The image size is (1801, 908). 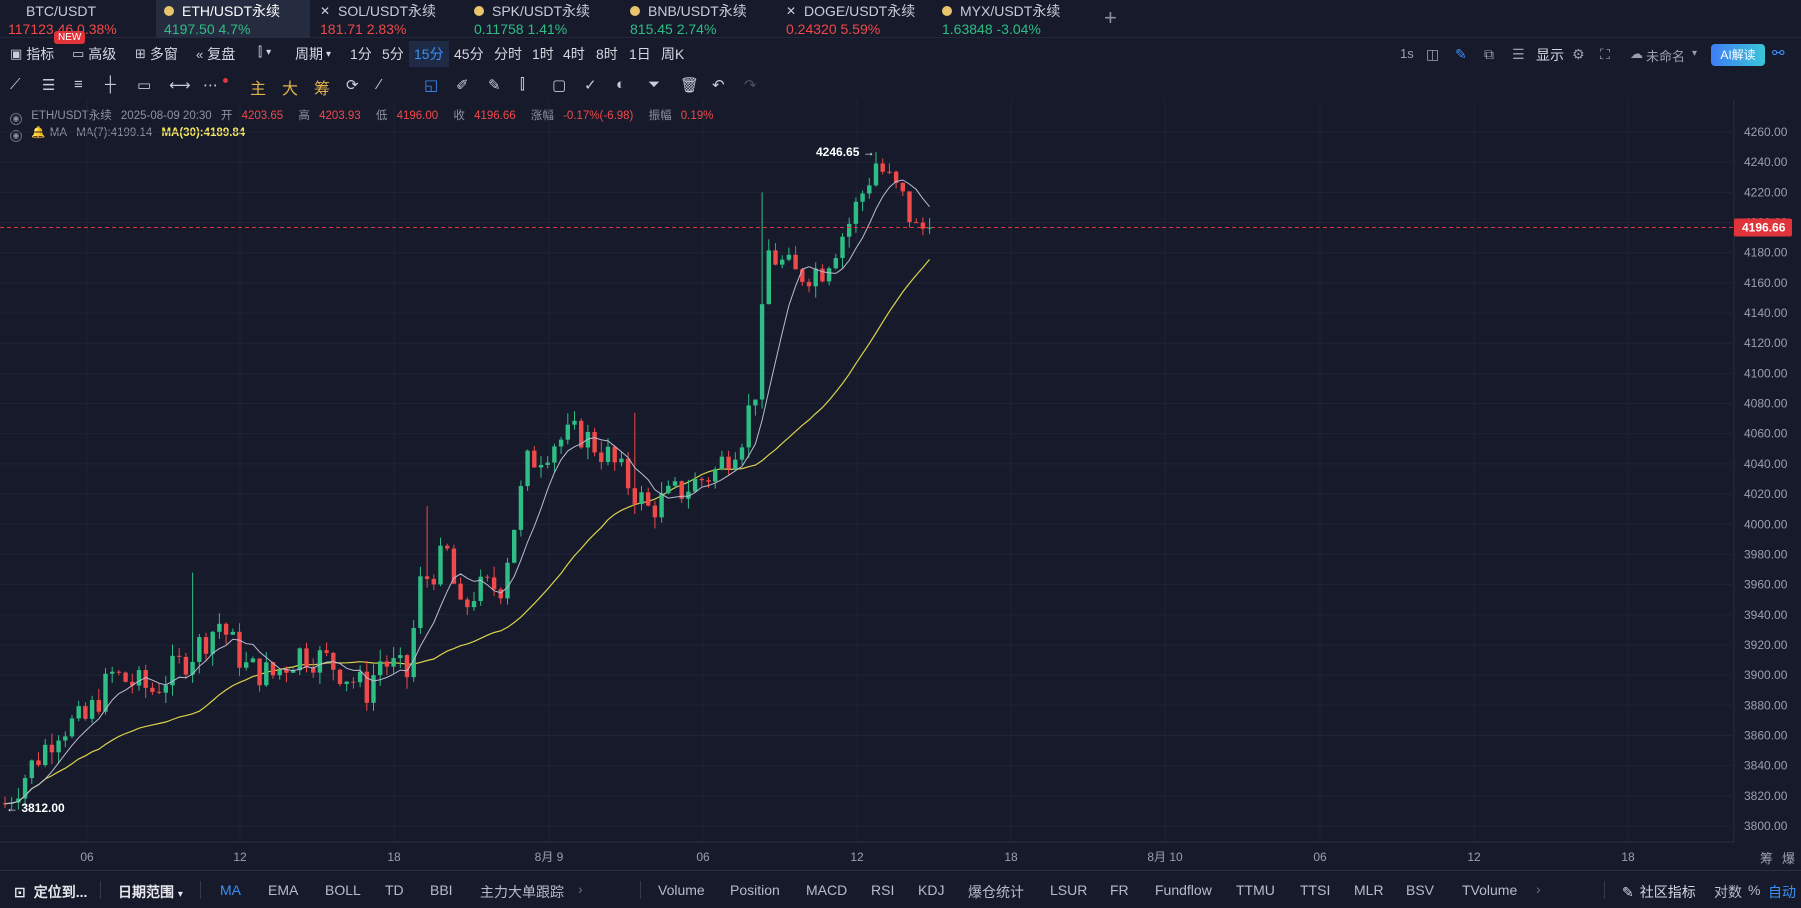 I want to click on sub-indicator-8: Fundflow, so click(x=1183, y=890).